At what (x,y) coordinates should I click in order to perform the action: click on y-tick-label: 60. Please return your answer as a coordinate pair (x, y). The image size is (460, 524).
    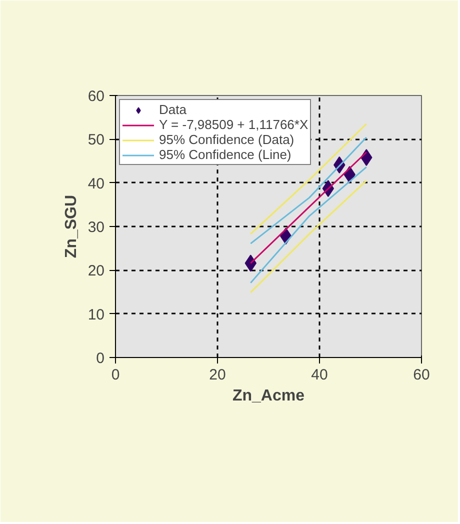
    Looking at the image, I should click on (96, 96).